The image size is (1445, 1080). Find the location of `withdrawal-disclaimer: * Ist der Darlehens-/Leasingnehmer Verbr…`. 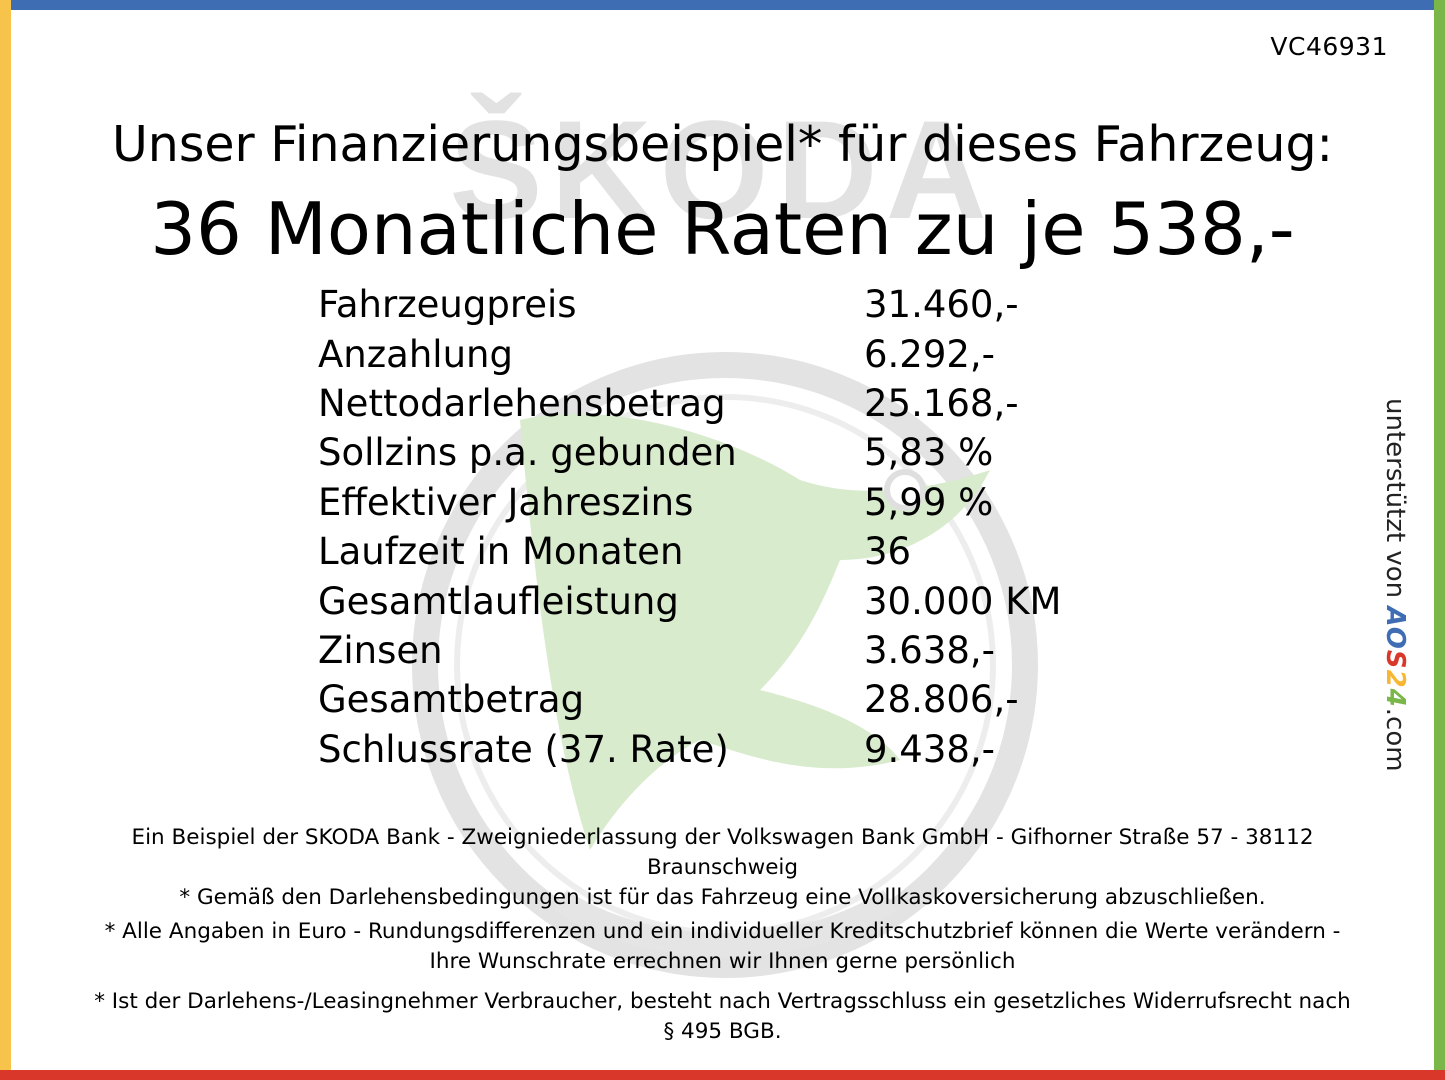

withdrawal-disclaimer: * Ist der Darlehens-/Leasingnehmer Verbr… is located at coordinates (722, 1016).